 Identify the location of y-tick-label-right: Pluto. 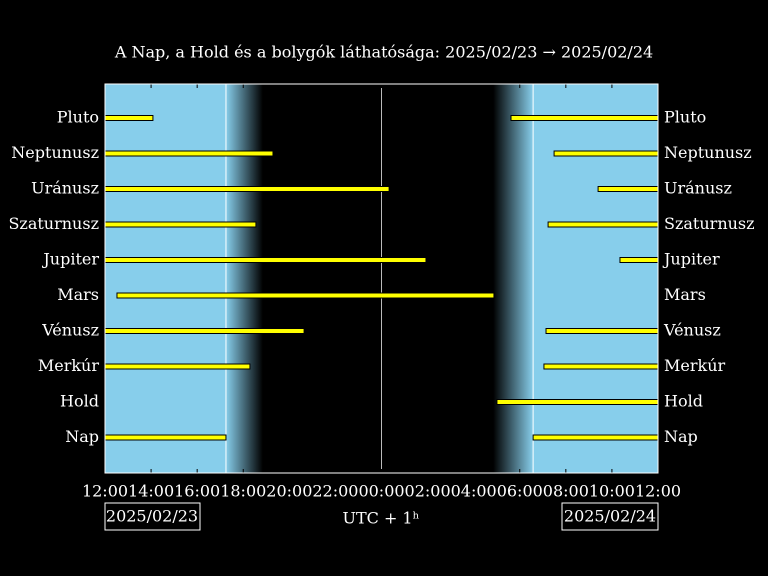
(685, 117).